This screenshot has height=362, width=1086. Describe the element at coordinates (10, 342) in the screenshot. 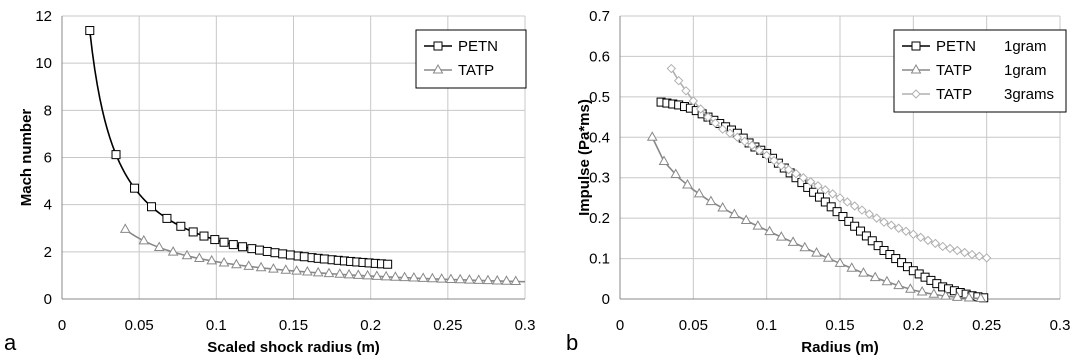

I see `panel-label: a` at that location.